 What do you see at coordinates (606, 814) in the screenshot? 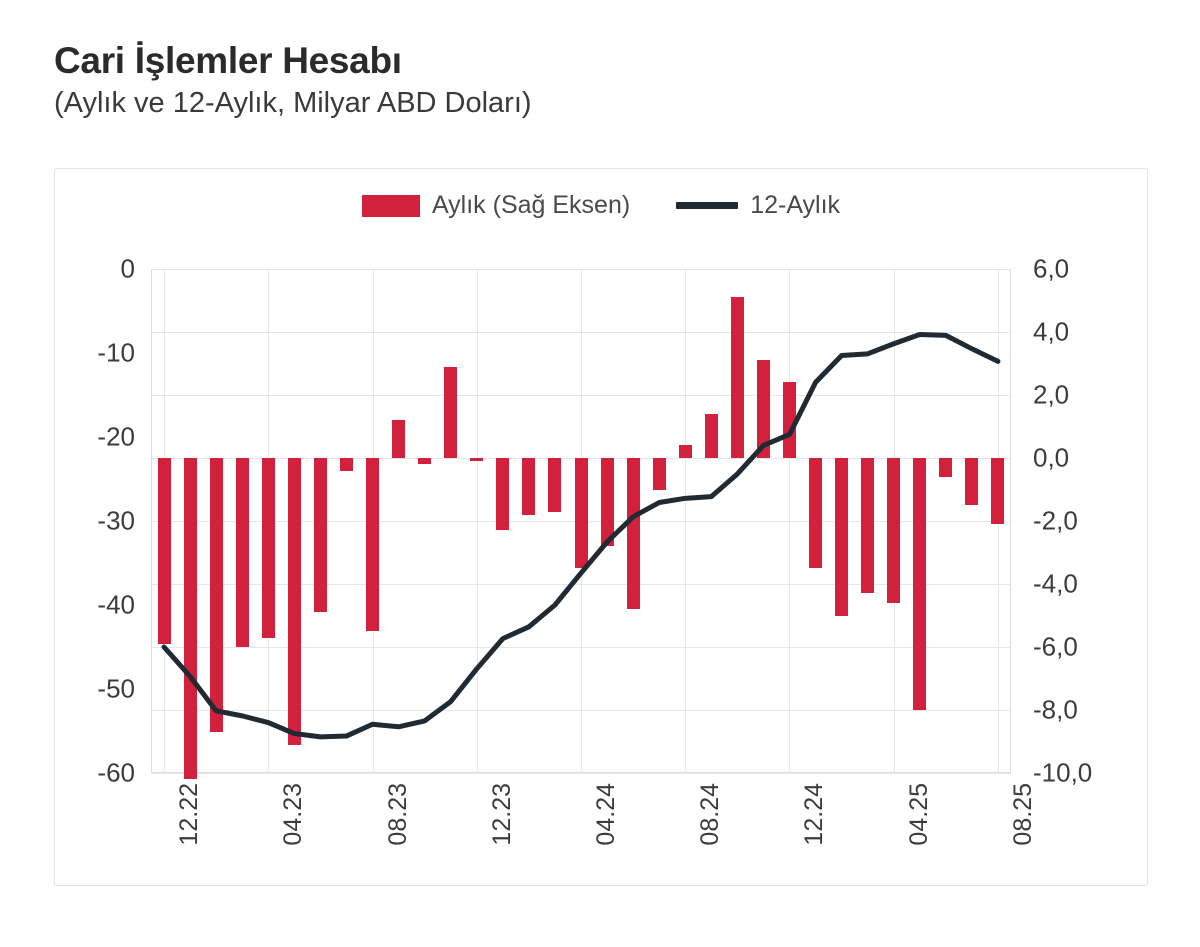
I see `x-tick-label: 04.24` at bounding box center [606, 814].